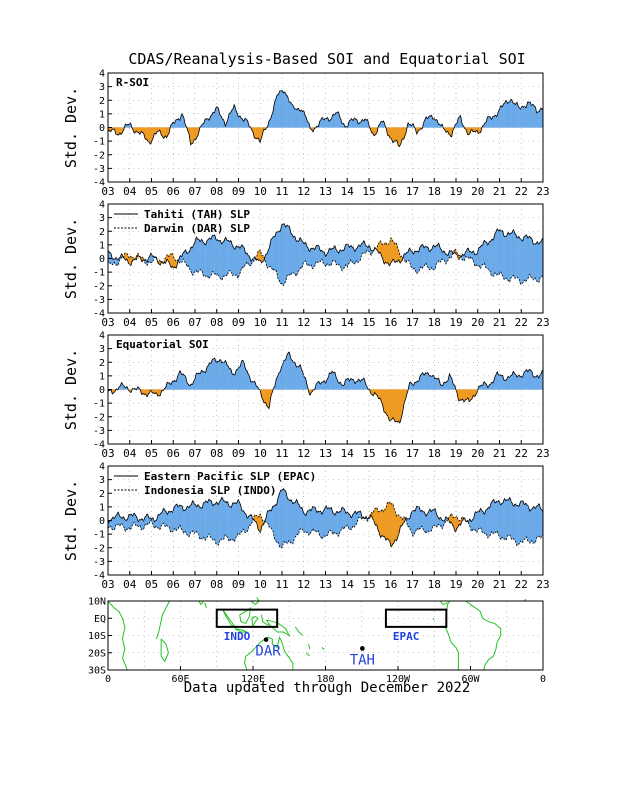 The height and width of the screenshot is (800, 618). I want to click on x-tick-label: 12, so click(303, 191).